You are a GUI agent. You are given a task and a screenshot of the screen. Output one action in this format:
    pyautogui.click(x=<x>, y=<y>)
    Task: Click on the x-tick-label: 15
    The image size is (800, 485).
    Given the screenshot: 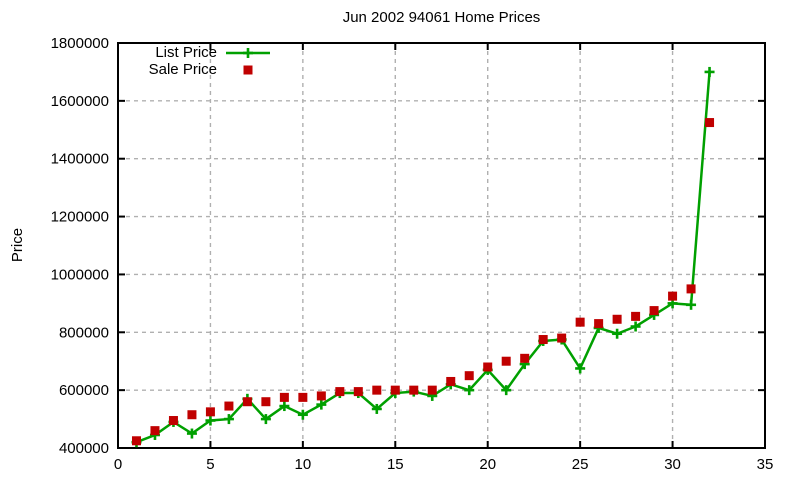 What is the action you would take?
    pyautogui.click(x=395, y=464)
    